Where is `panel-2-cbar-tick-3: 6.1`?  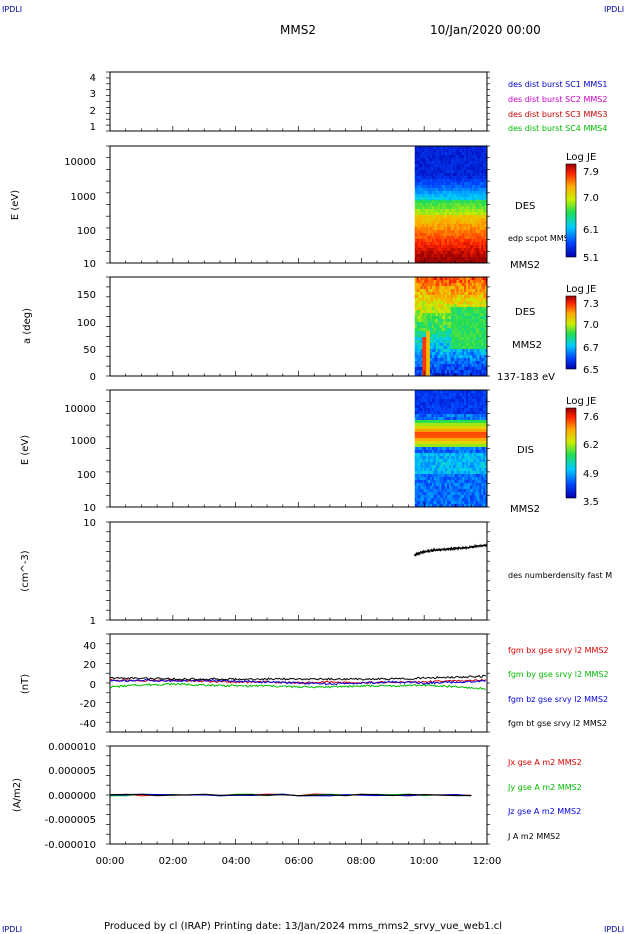
panel-2-cbar-tick-3: 6.1 is located at coordinates (591, 230).